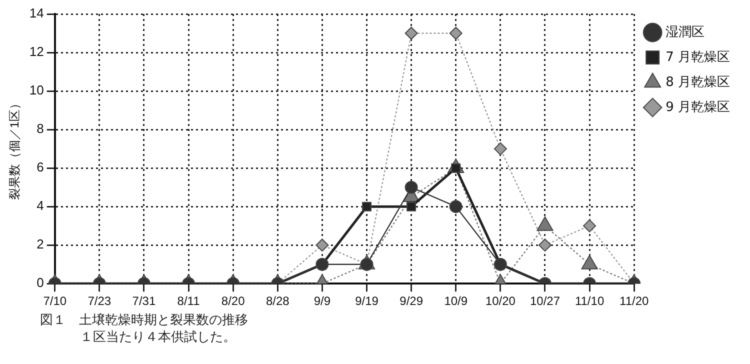  Describe the element at coordinates (233, 301) in the screenshot. I see `x-tick-label: 8/20` at that location.